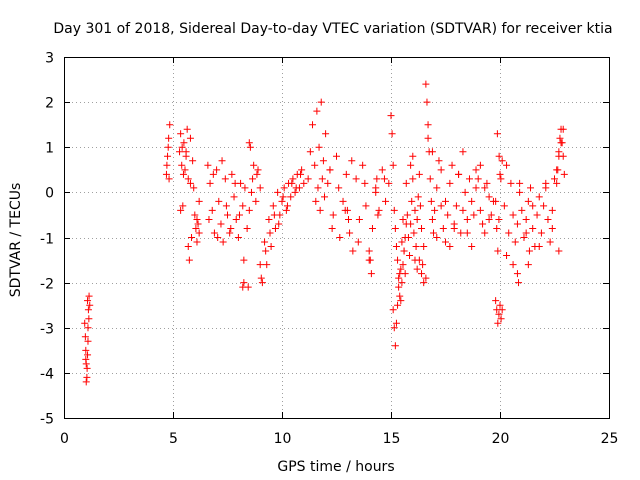 The image size is (640, 480). What do you see at coordinates (173, 439) in the screenshot?
I see `x-tick-label: 5` at bounding box center [173, 439].